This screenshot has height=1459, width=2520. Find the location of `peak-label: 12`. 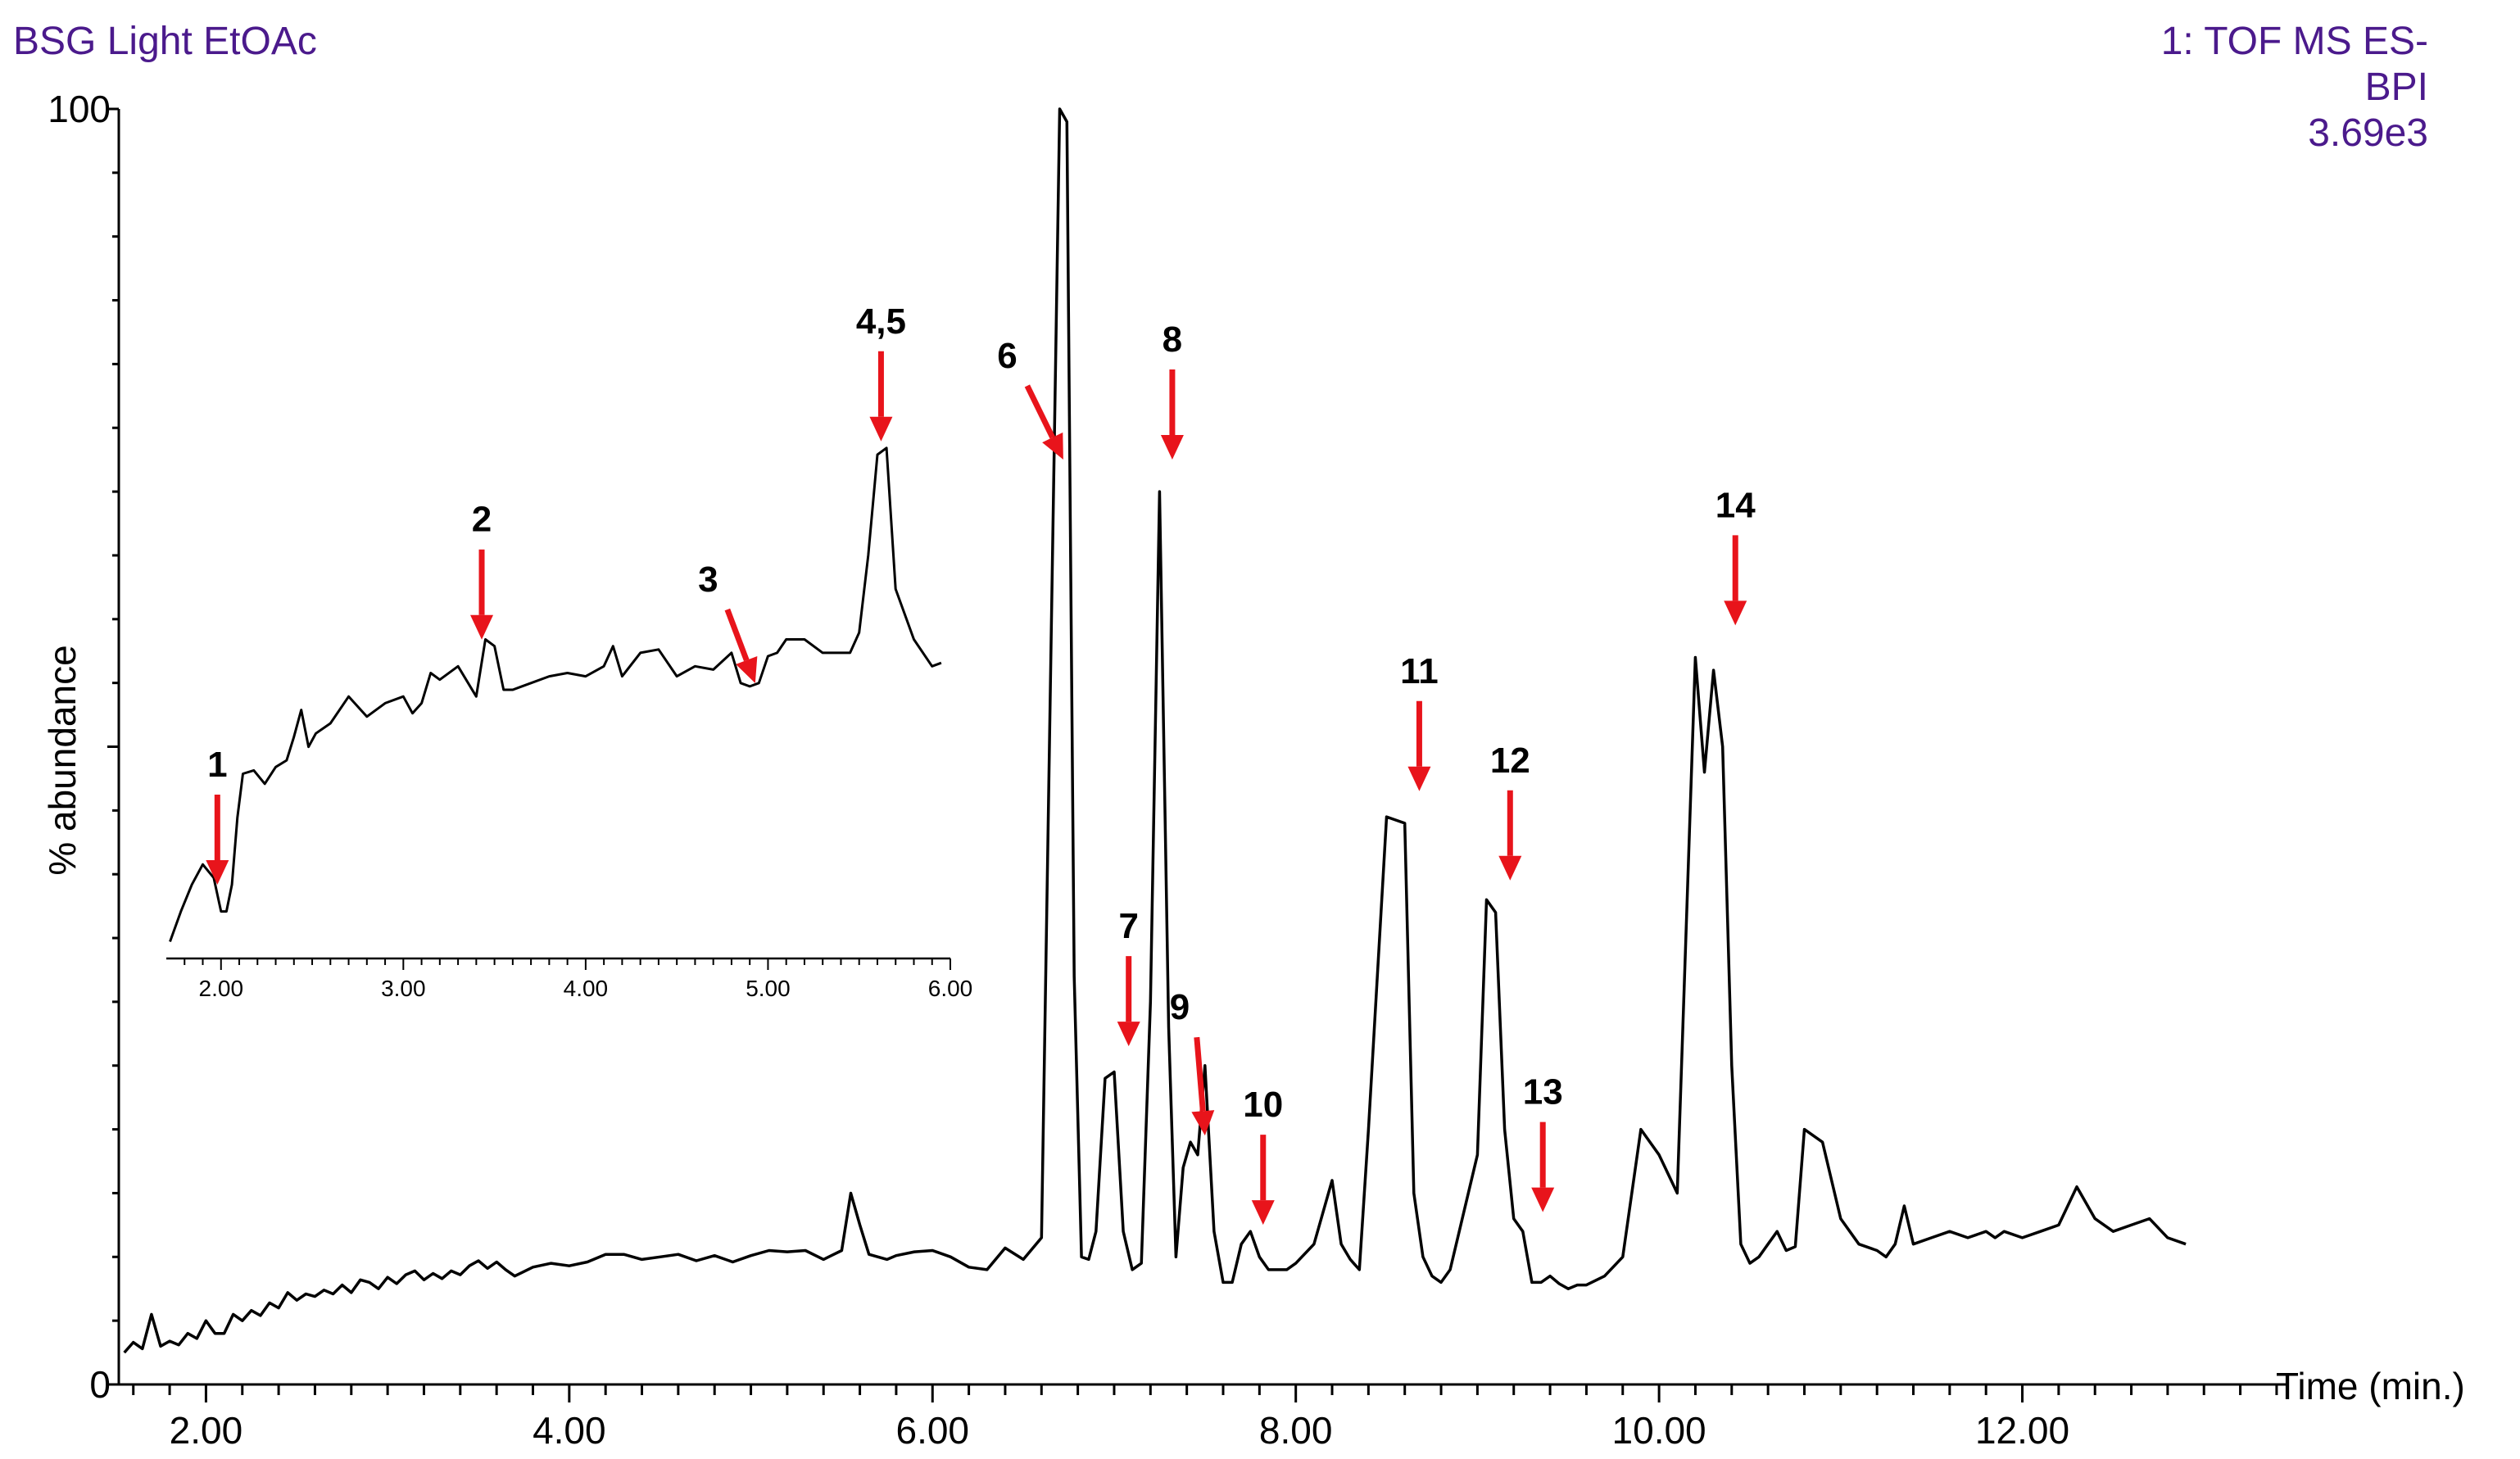

peak-label: 12 is located at coordinates (1510, 761).